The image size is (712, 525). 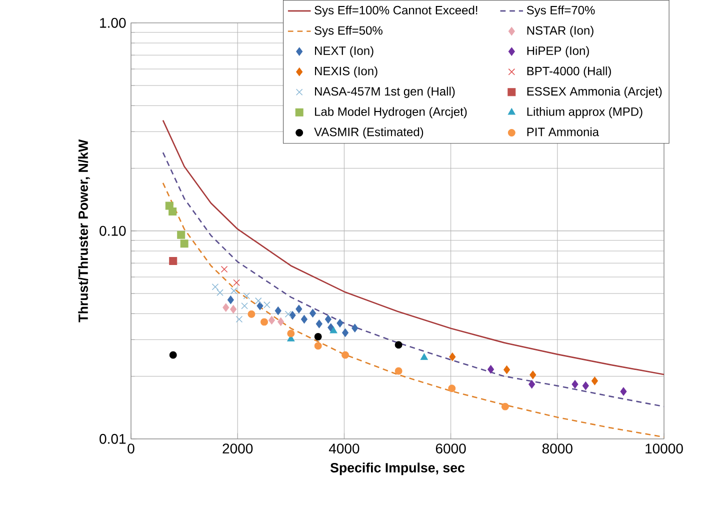 What do you see at coordinates (451, 449) in the screenshot?
I see `x-tick-label: 6000` at bounding box center [451, 449].